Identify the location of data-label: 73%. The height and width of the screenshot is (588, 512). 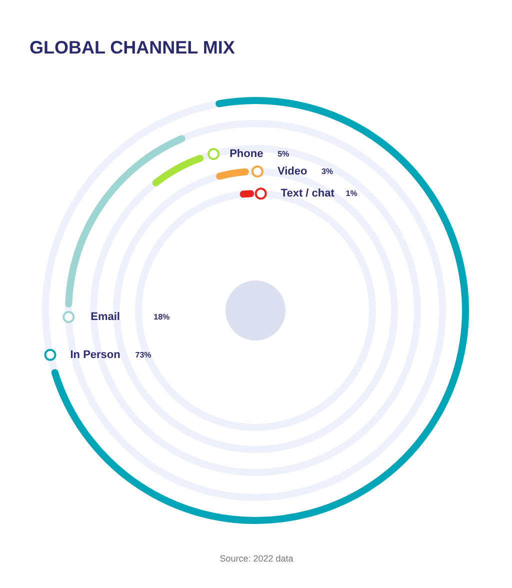
(143, 355).